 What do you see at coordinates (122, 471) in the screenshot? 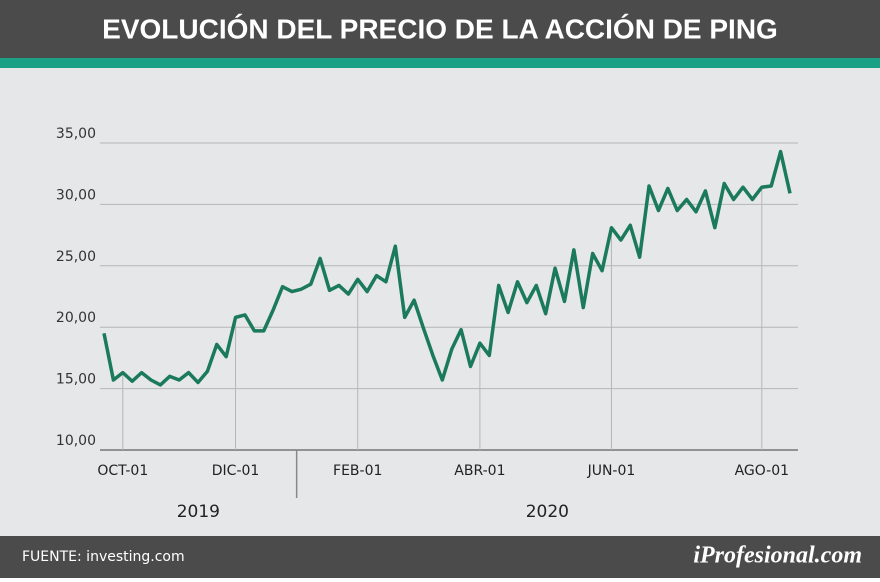
I see `x-tick-label: OCT-01` at bounding box center [122, 471].